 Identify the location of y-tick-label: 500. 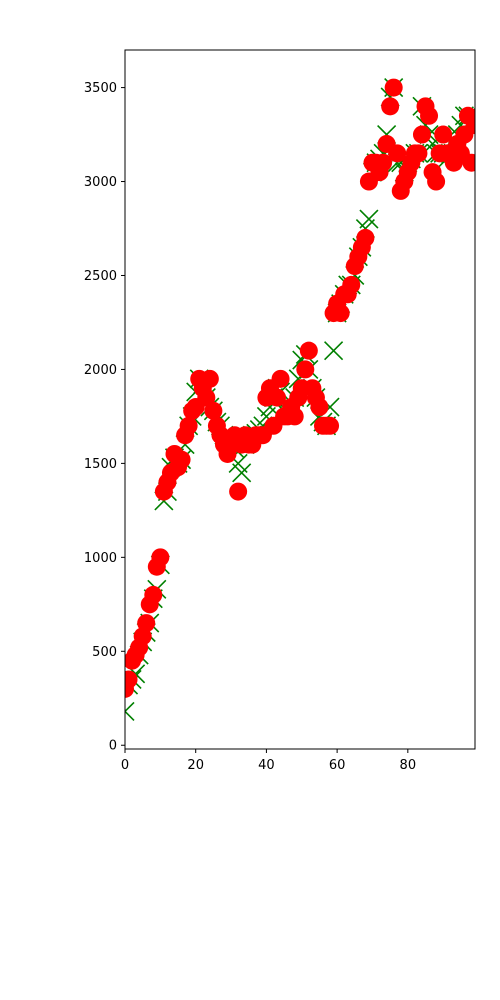
(104, 652).